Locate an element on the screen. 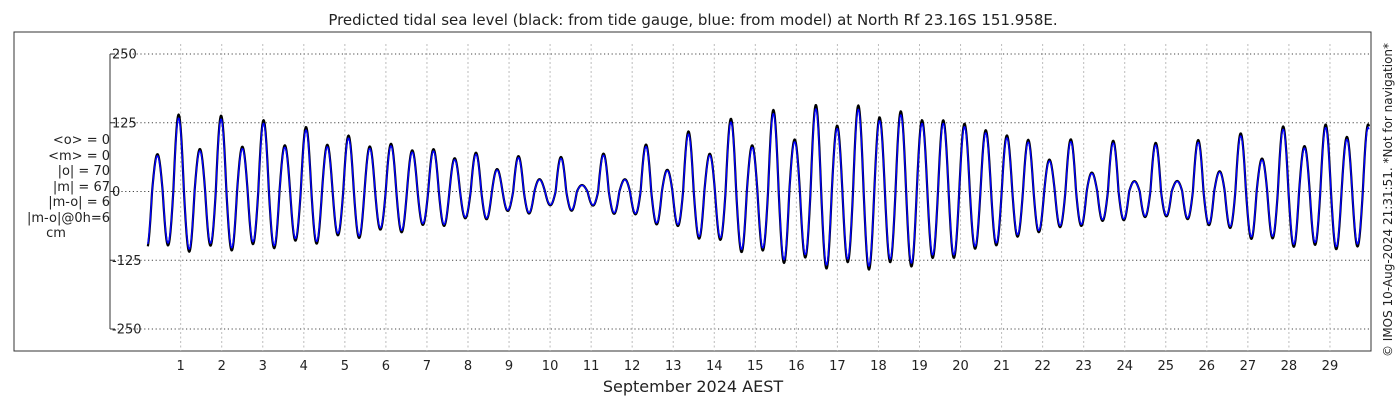 The height and width of the screenshot is (400, 1400). x-tick-label: 15 is located at coordinates (755, 366).